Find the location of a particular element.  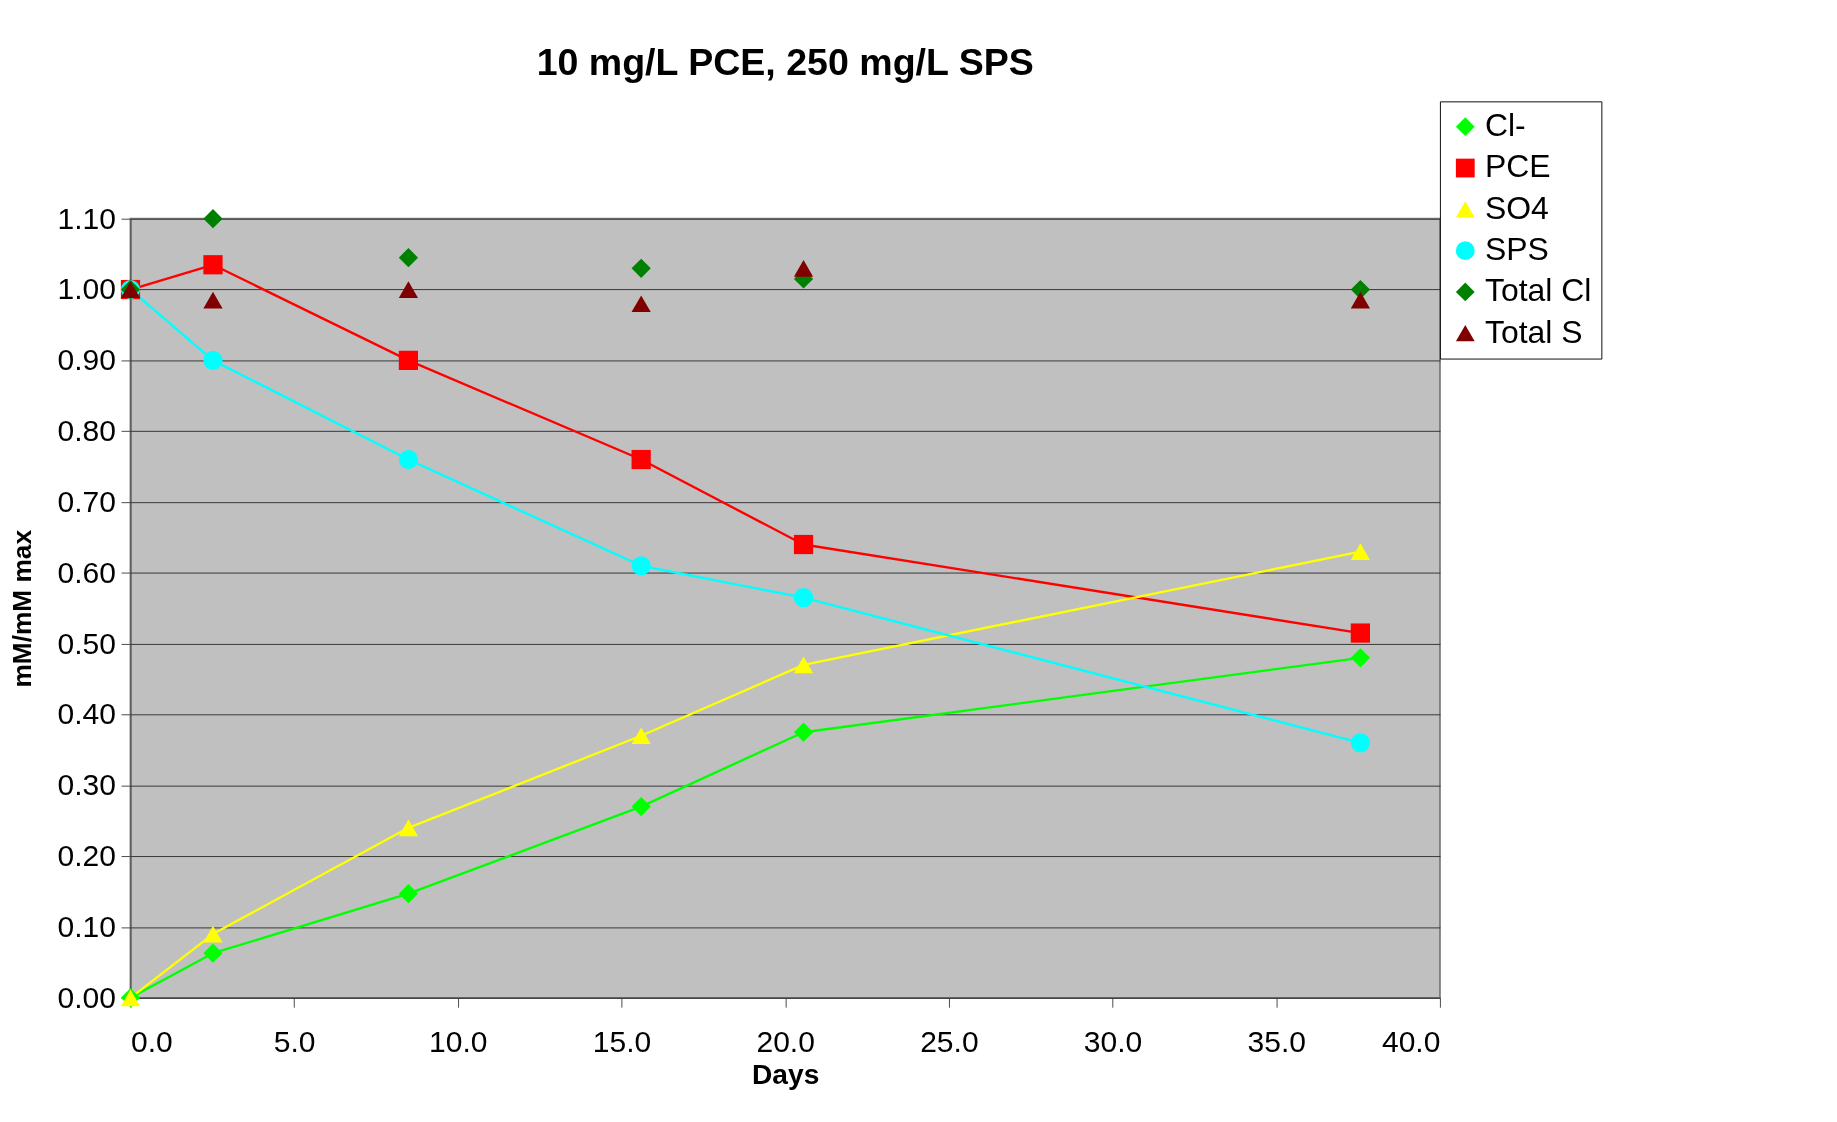

legend-label: SPS is located at coordinates (1516, 249).